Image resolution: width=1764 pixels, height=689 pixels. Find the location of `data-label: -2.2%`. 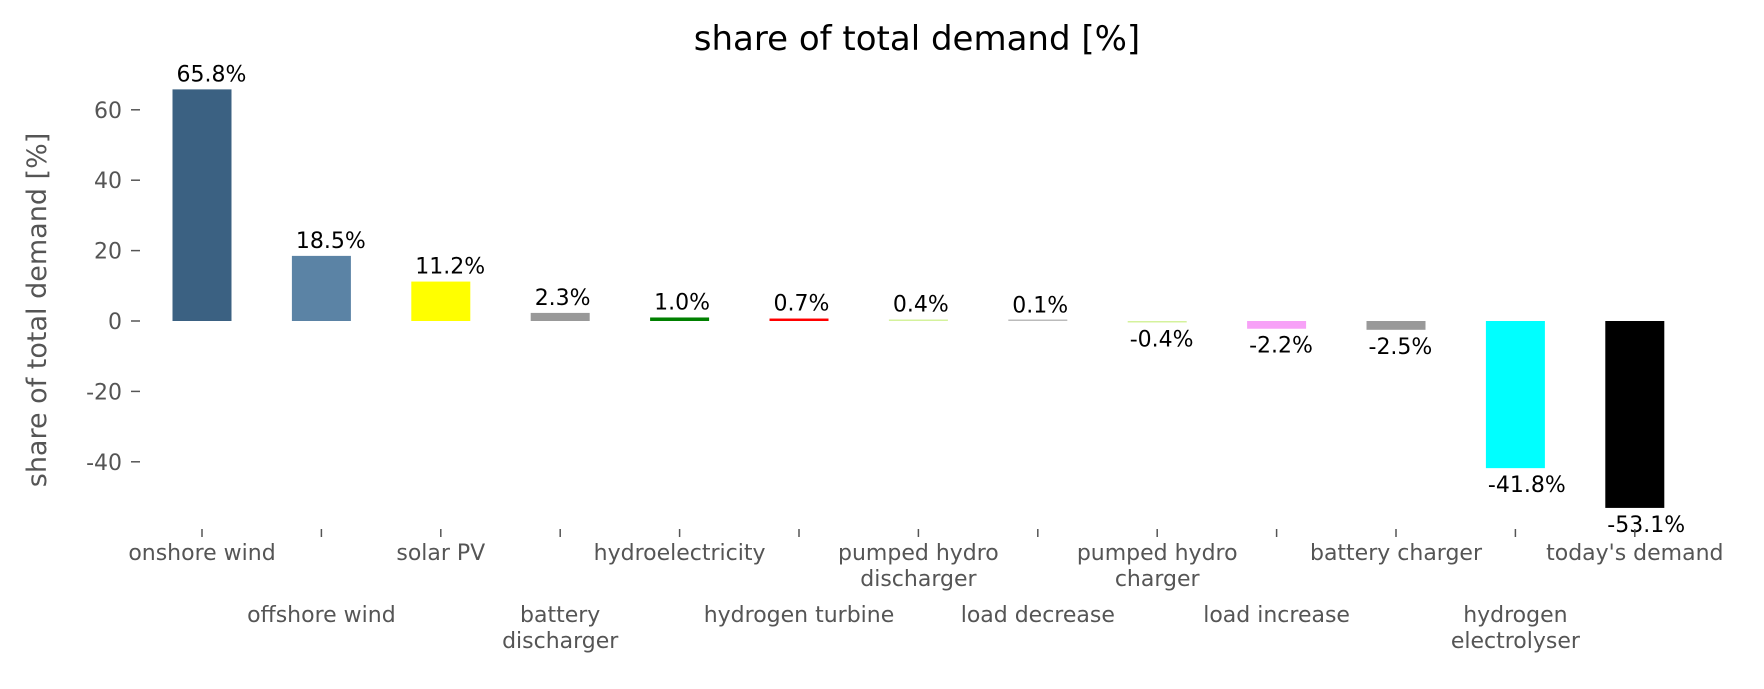

data-label: -2.2% is located at coordinates (1281, 346).